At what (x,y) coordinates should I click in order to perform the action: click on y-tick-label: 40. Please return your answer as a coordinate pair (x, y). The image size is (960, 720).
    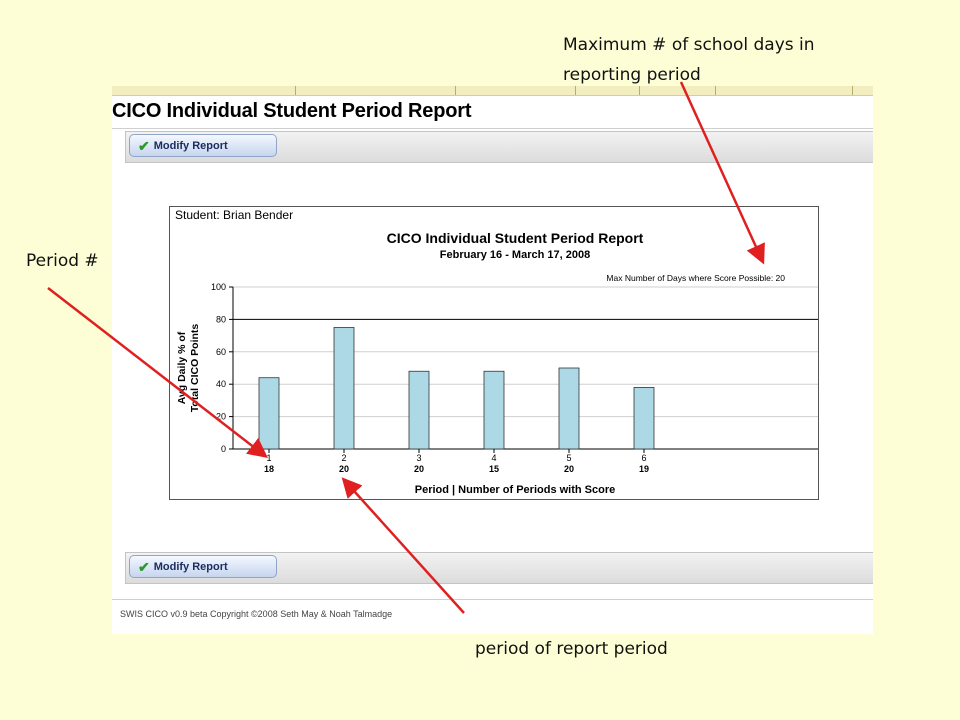
    Looking at the image, I should click on (221, 384).